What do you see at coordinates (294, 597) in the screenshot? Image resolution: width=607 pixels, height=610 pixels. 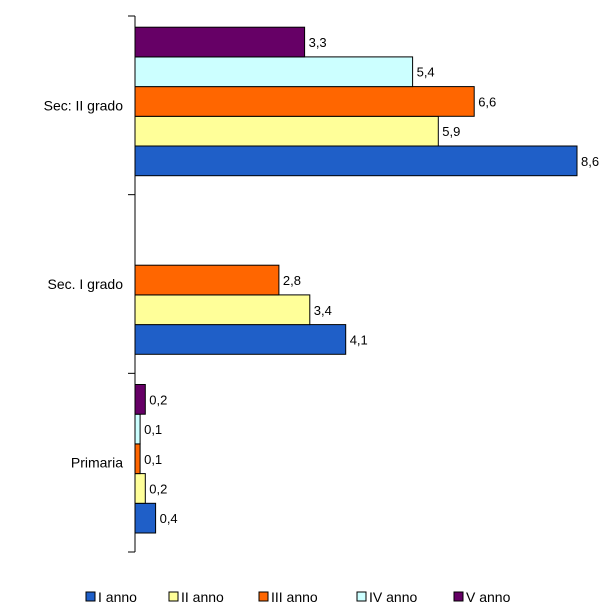 I see `legend-label-iii-anno: III anno` at bounding box center [294, 597].